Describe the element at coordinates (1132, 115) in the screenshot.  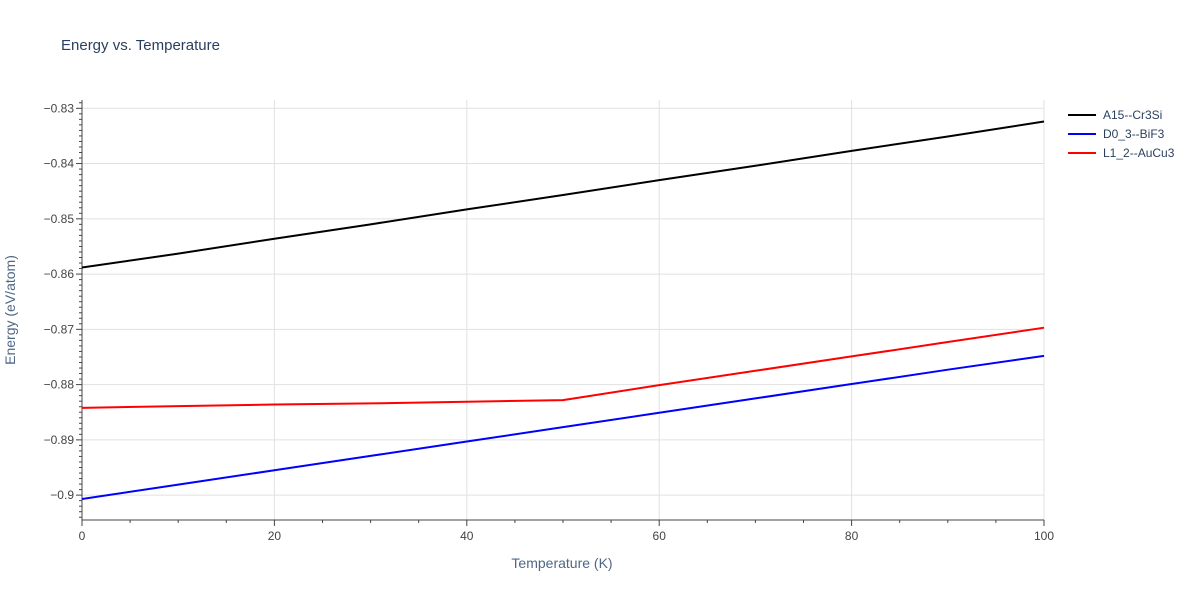
I see `legend-label: A15--Cr3Si` at that location.